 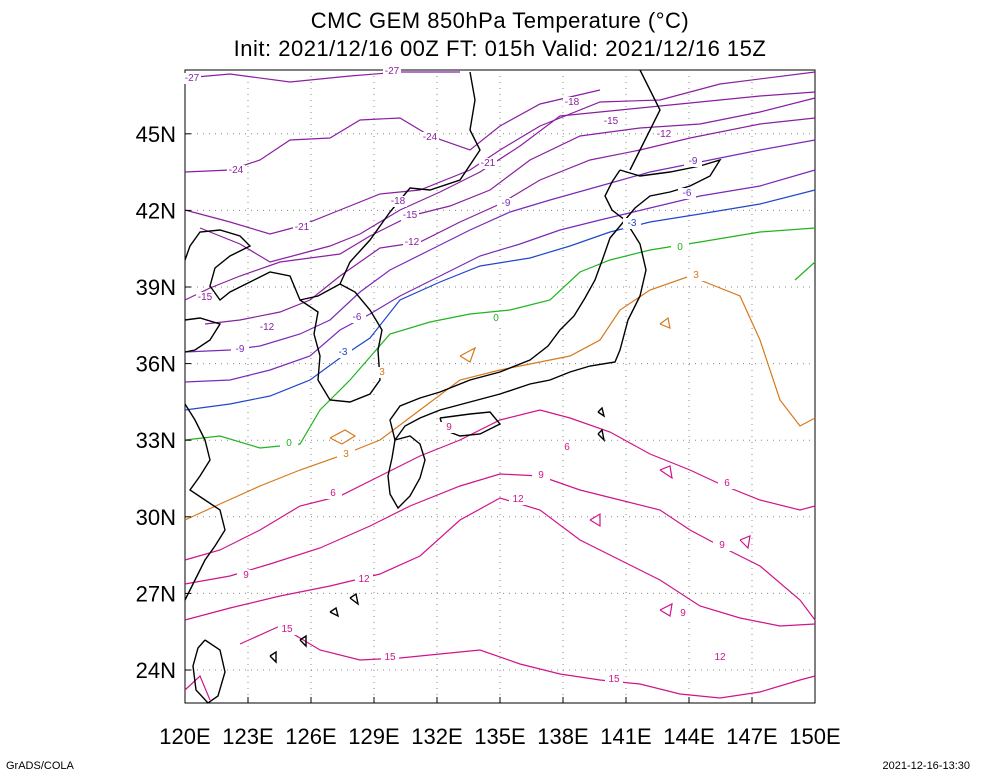 I want to click on latitude-tick-label: 30N, so click(x=156, y=517).